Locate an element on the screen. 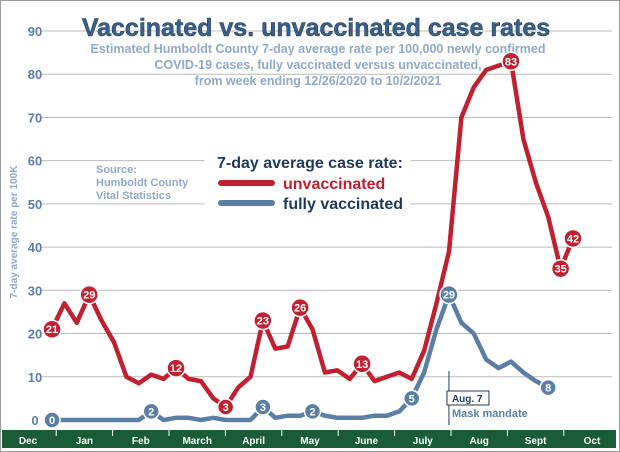  y-tick-label: 70 is located at coordinates (35, 117).